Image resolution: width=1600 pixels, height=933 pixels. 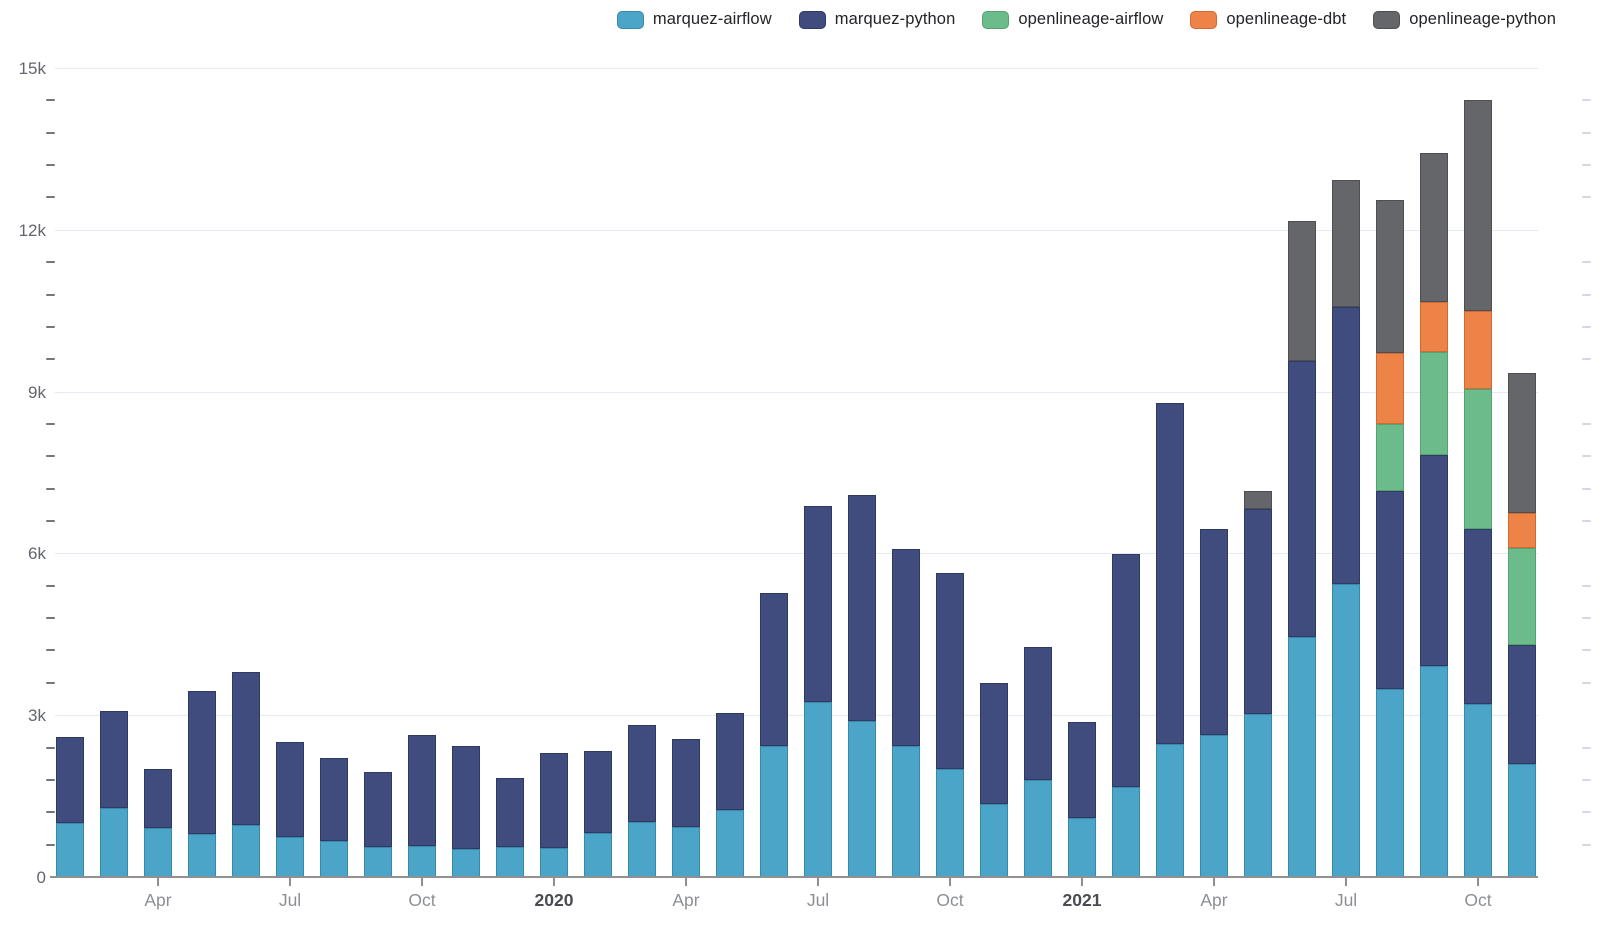 I want to click on bar-jun-2021, so click(x=1302, y=548).